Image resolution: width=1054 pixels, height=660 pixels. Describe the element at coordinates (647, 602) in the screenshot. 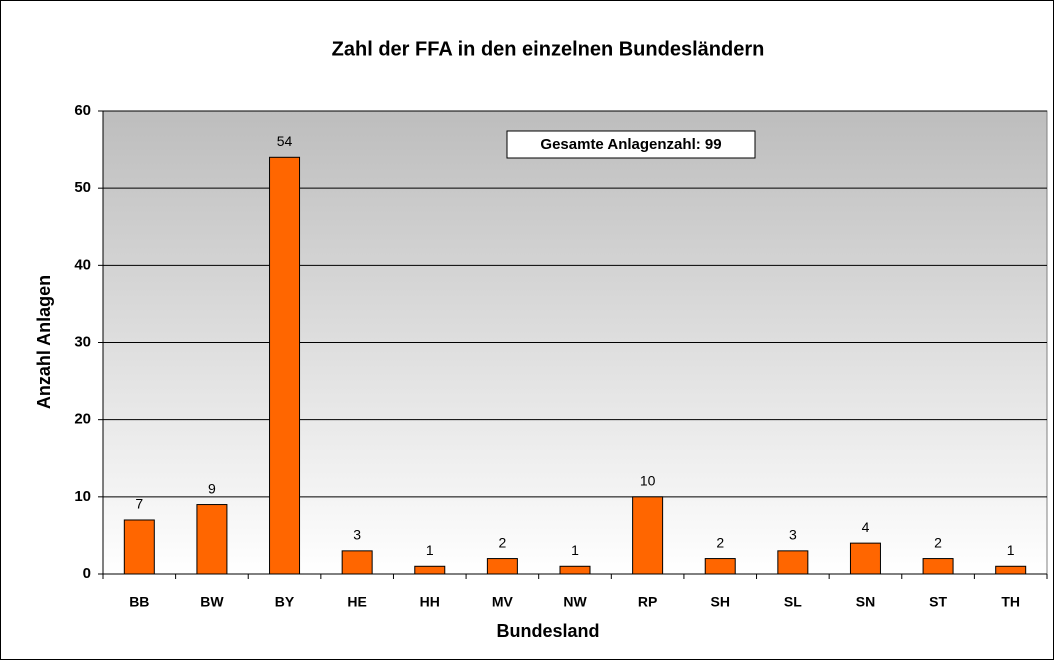

I see `x-tick-label: RP` at that location.